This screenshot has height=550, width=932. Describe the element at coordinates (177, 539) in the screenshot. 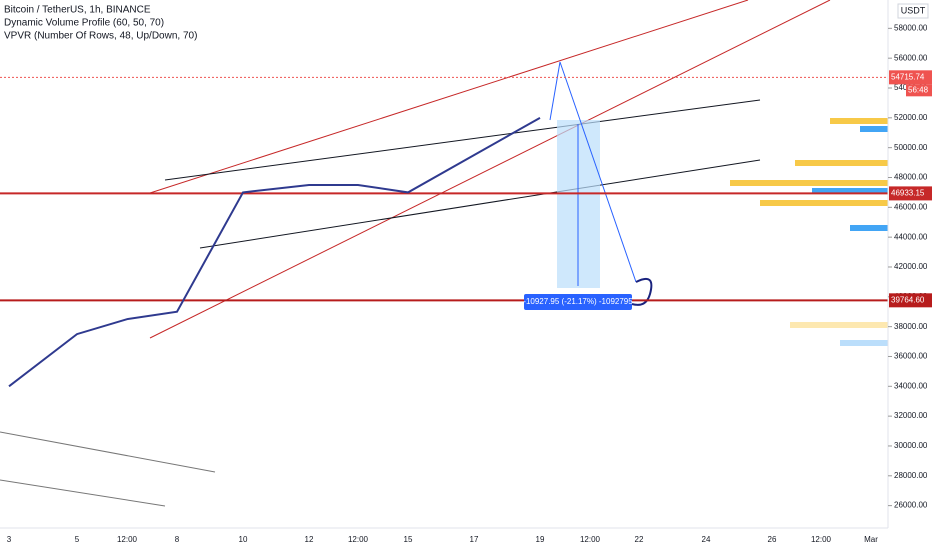

I see `x-tick-label: 8` at that location.